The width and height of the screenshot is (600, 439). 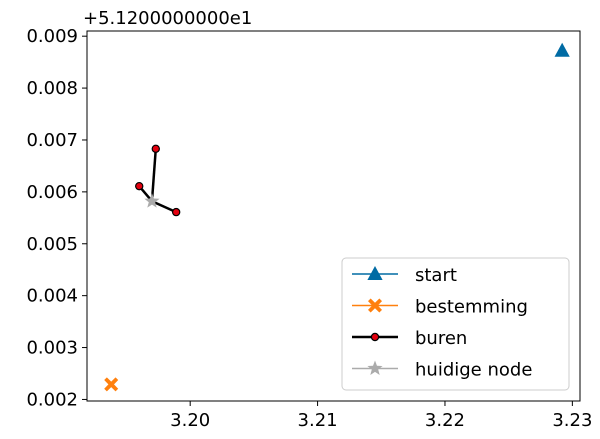 What do you see at coordinates (318, 420) in the screenshot?
I see `x-tick-label-1: 3.21` at bounding box center [318, 420].